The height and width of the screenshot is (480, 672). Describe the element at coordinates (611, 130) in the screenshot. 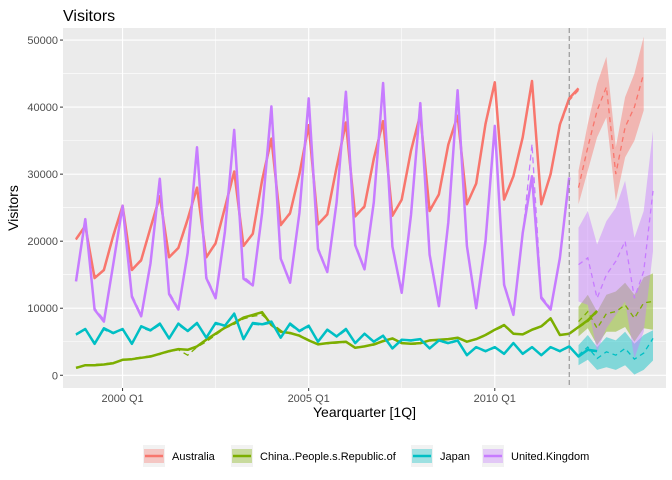

I see `forecast-line-australia` at that location.